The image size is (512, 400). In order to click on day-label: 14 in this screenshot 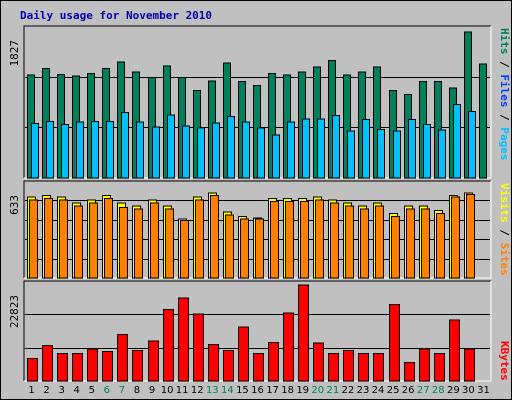, I will do `click(227, 390)`.